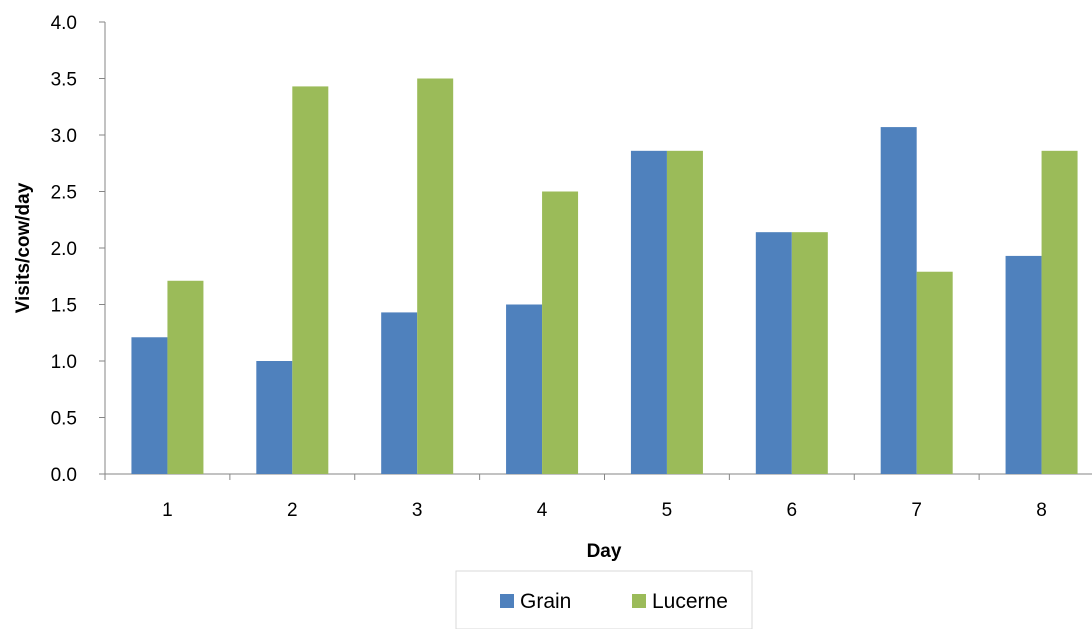  What do you see at coordinates (78, 249) in the screenshot?
I see `y-axis-ticks: 0.0 0.5 1.0 1.5 2.0 2.5 3.0 3.5 4.0` at bounding box center [78, 249].